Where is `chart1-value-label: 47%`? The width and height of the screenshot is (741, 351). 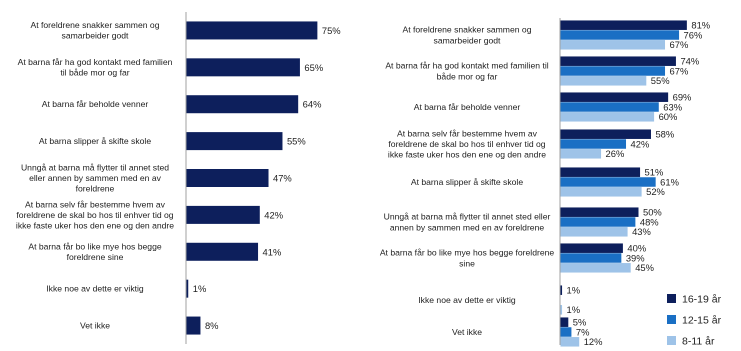 chart1-value-label: 47% is located at coordinates (282, 178).